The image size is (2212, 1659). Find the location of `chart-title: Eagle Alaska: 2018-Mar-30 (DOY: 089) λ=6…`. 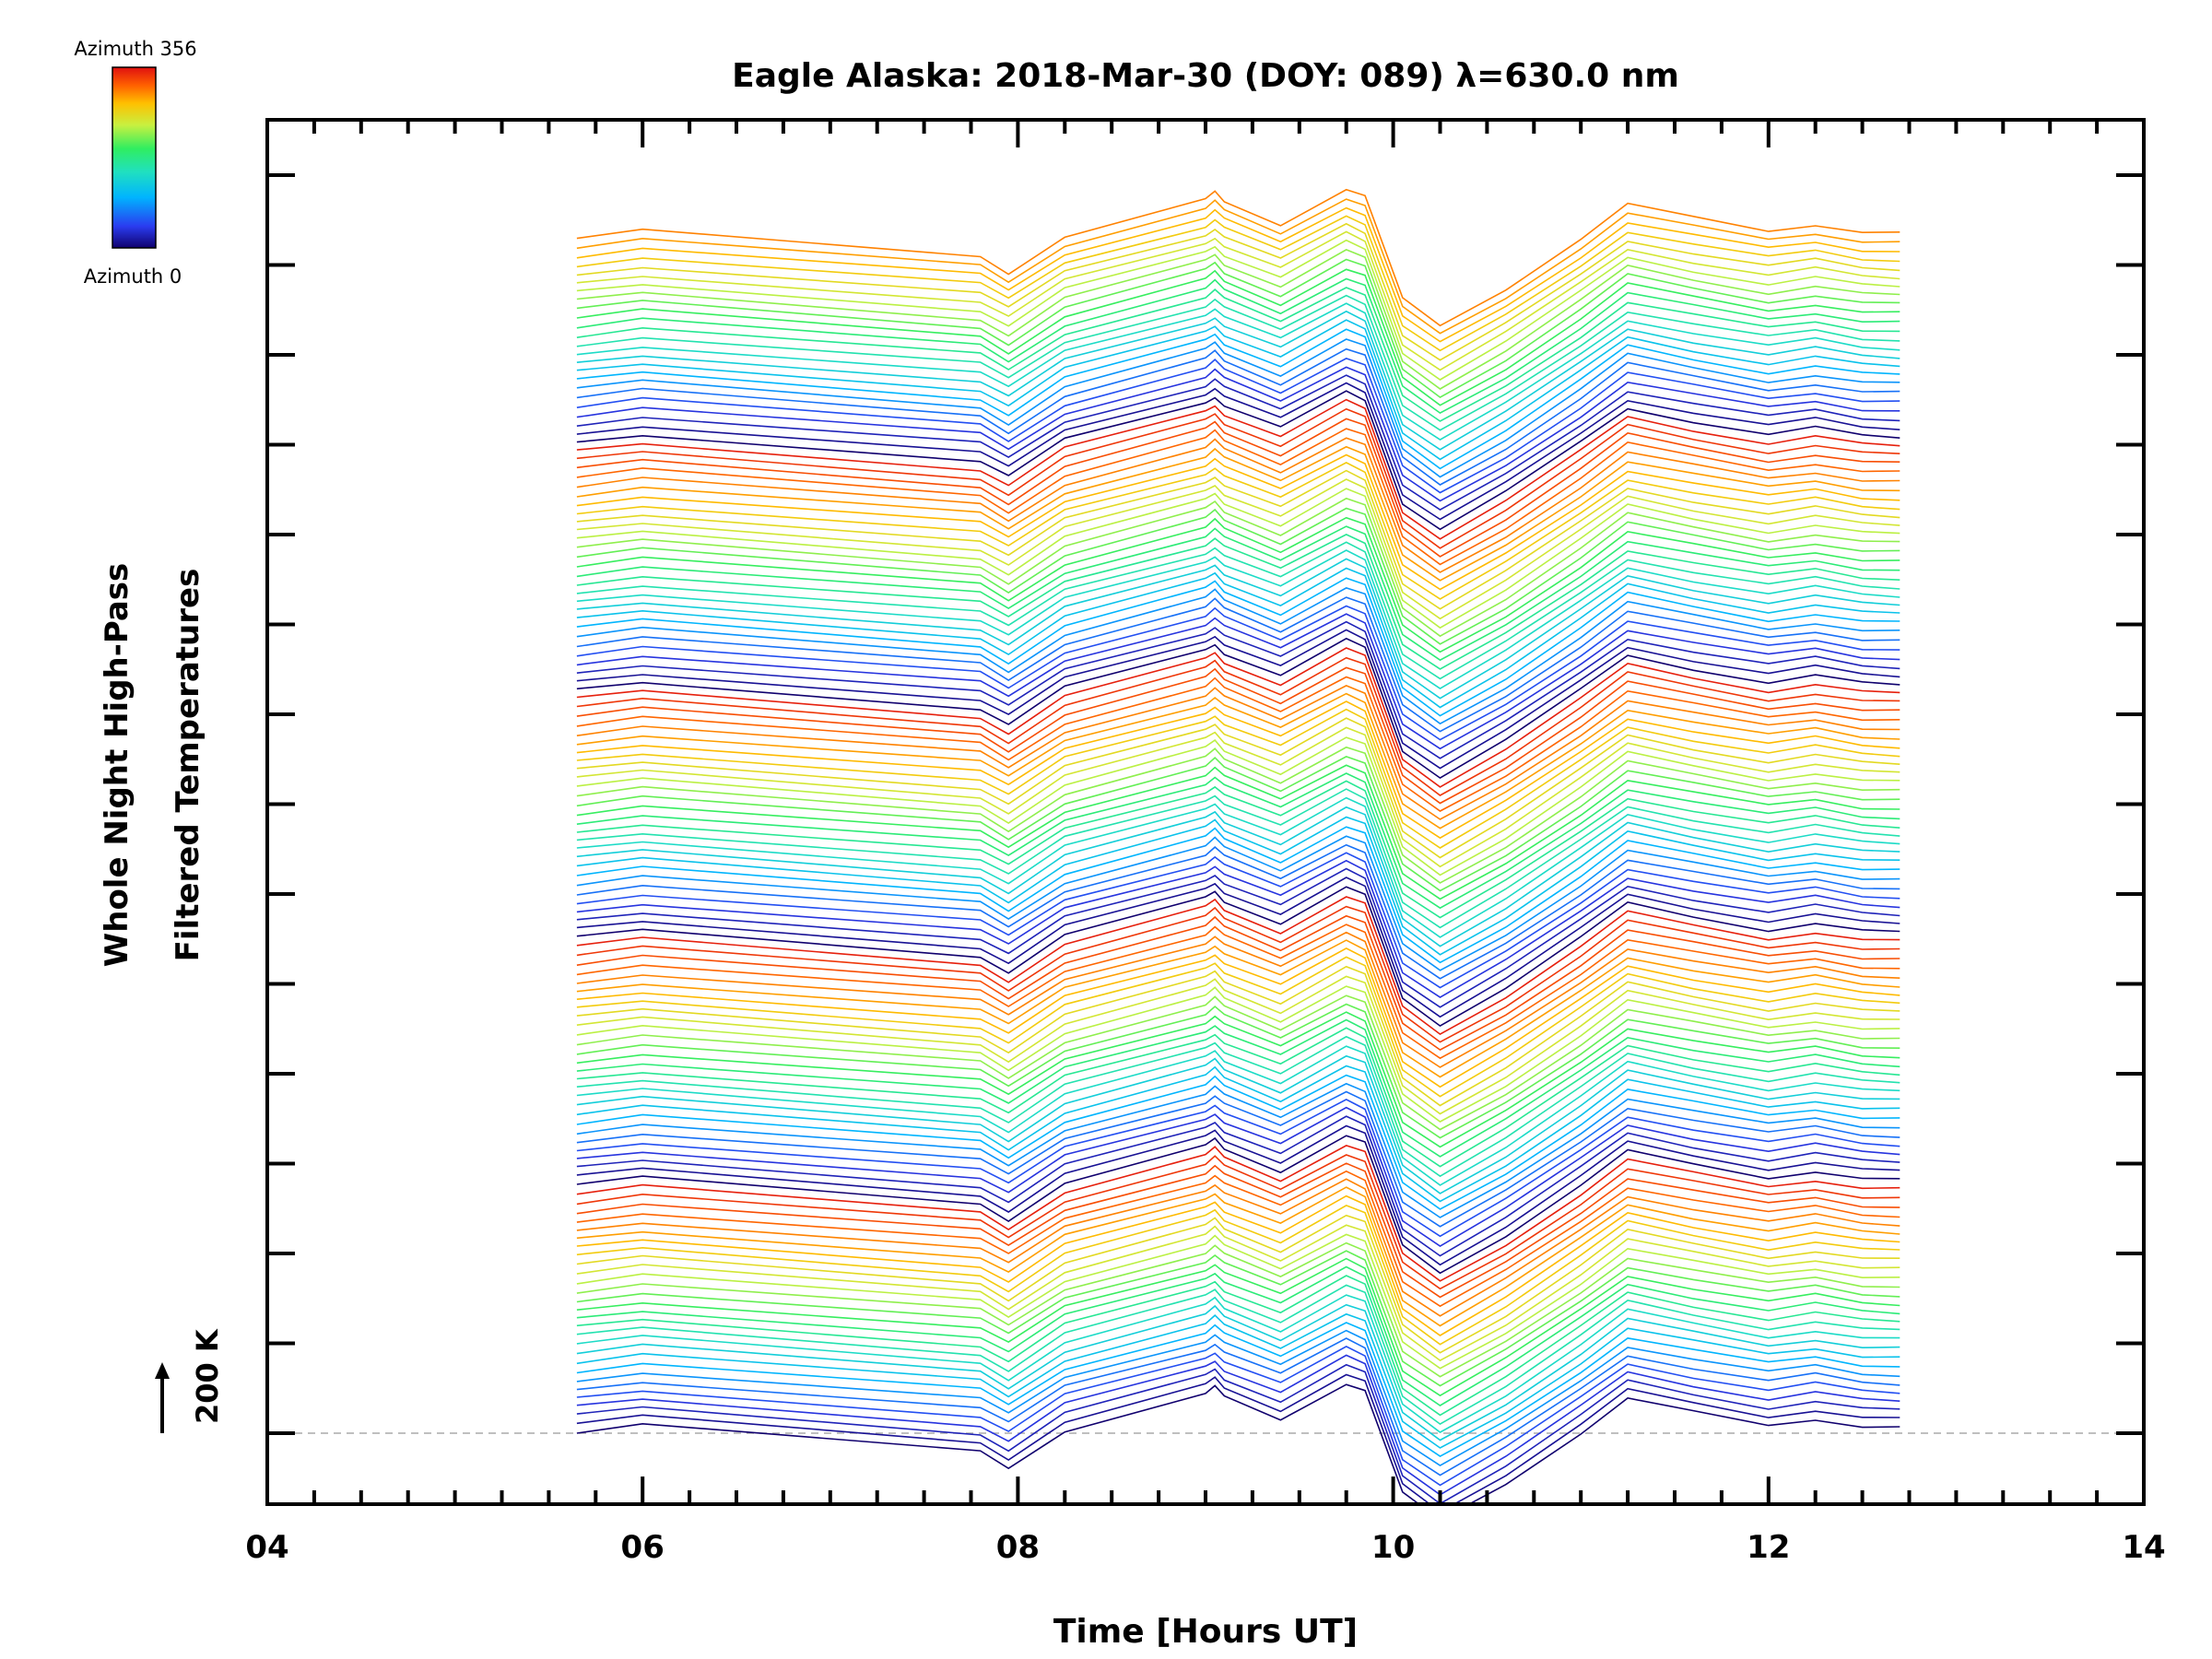

chart-title: Eagle Alaska: 2018-Mar-30 (DOY: 089) λ=6… is located at coordinates (1205, 76).